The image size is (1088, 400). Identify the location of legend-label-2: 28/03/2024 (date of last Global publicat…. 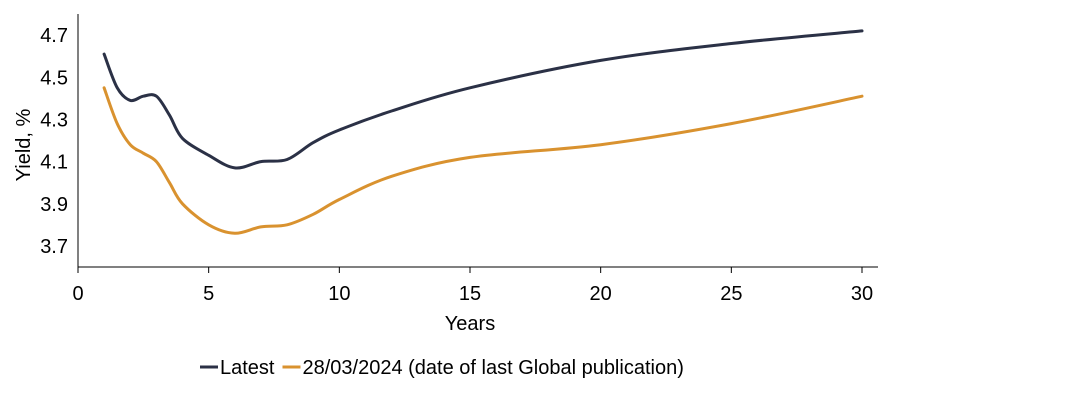
(492, 368).